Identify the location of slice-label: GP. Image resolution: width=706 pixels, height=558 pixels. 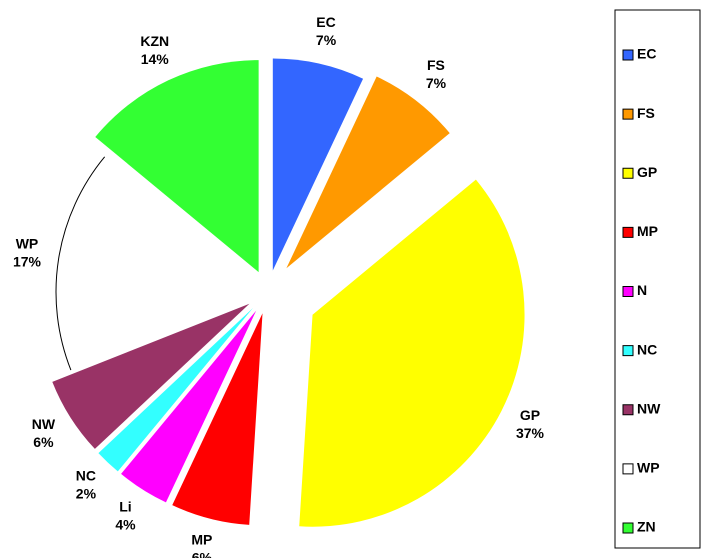
(530, 415).